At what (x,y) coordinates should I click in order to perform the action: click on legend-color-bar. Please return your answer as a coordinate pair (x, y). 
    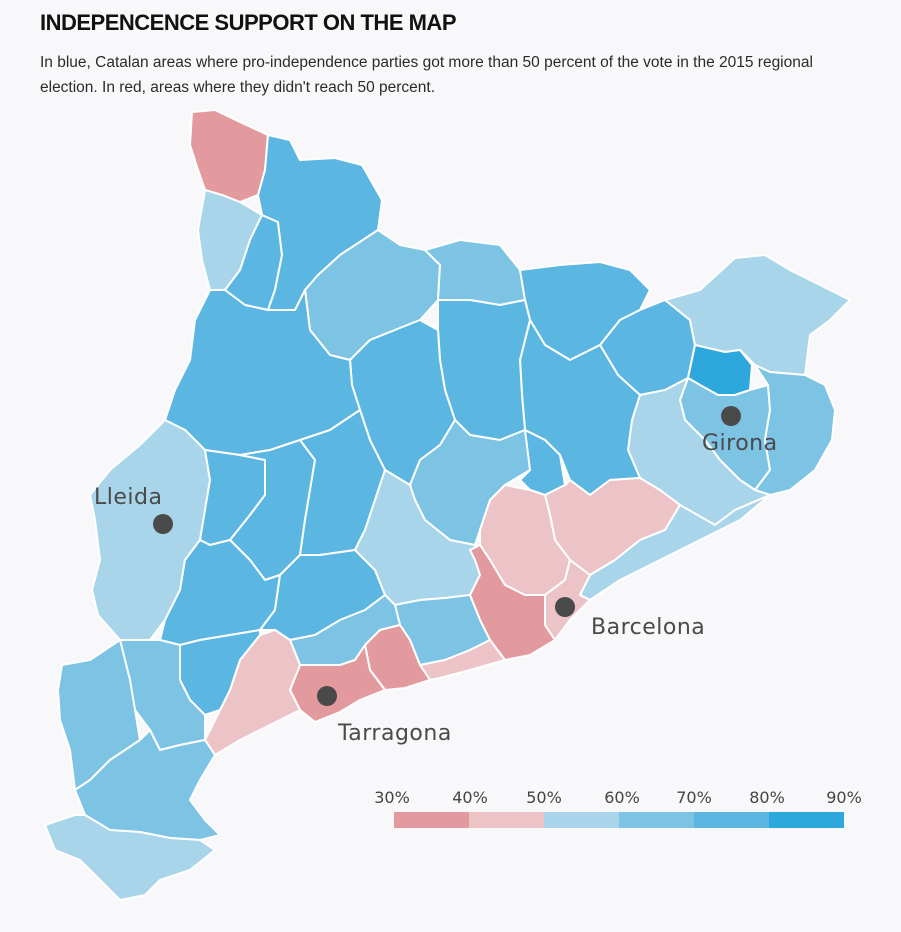
    Looking at the image, I should click on (619, 820).